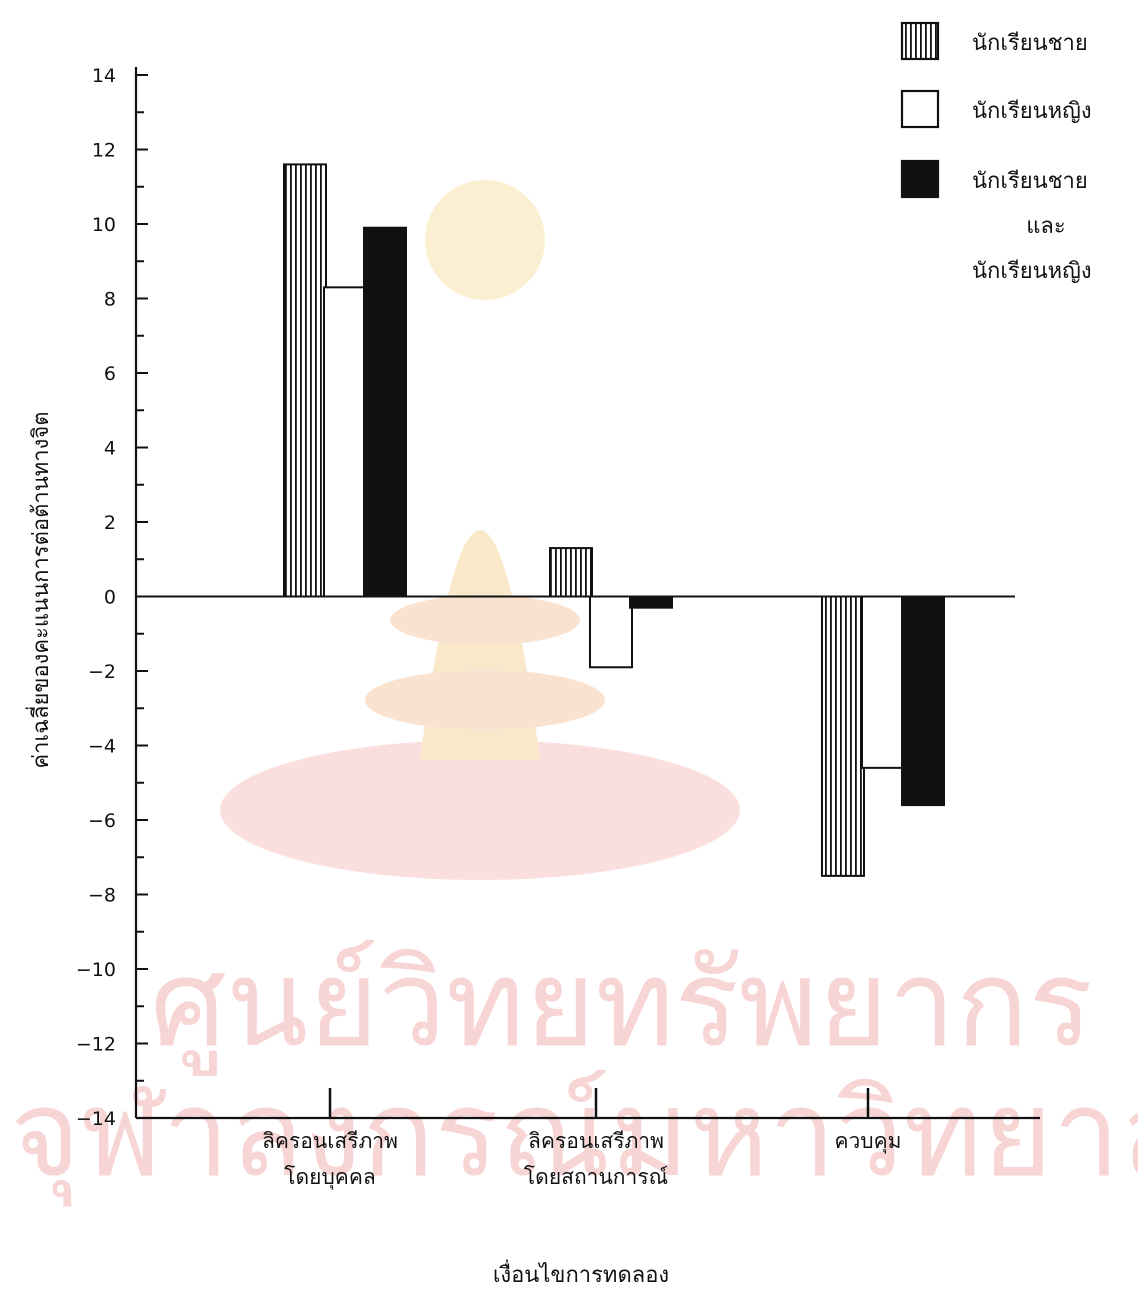 The image size is (1138, 1289). Describe the element at coordinates (104, 76) in the screenshot. I see `y-tick-label: 14` at that location.